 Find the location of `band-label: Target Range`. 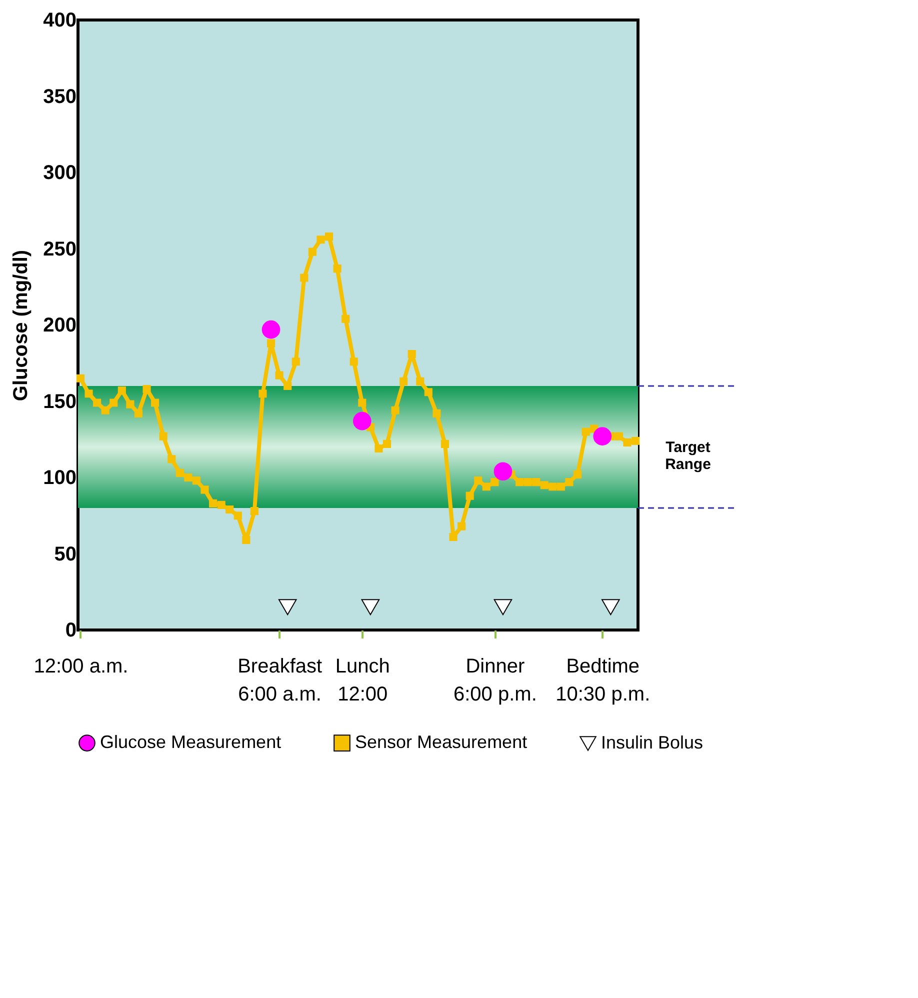

band-label: Target Range is located at coordinates (688, 456).